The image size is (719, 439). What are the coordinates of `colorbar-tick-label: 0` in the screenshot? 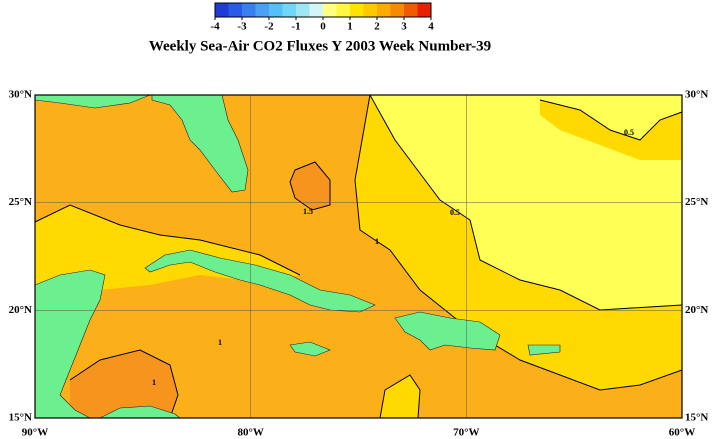 It's located at (323, 27).